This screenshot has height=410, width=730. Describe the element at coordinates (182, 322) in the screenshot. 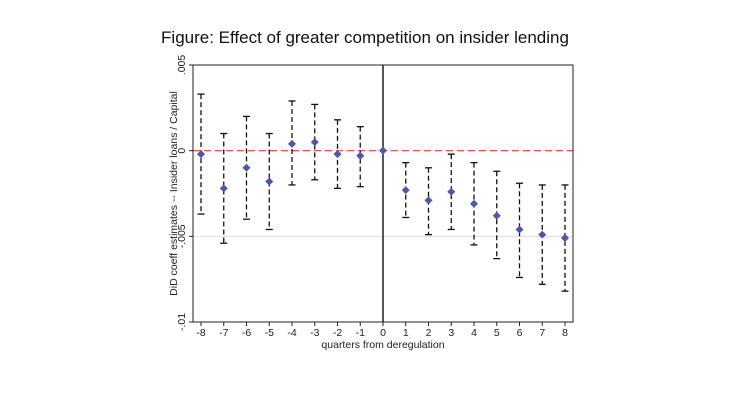

I see `y-tick-label-3: -.01` at that location.